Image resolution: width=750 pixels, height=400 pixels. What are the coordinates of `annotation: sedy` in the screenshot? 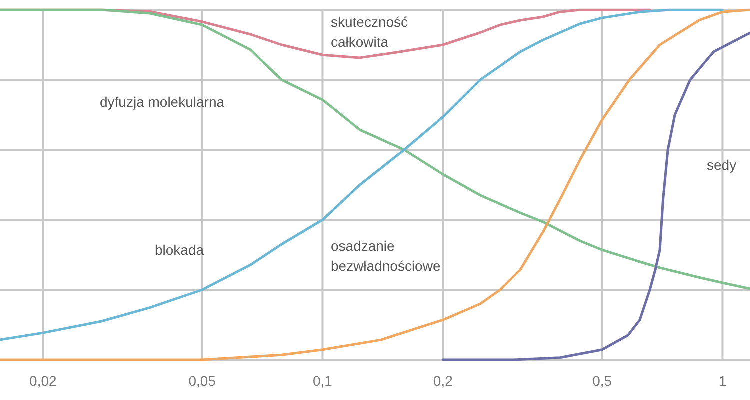 It's located at (722, 165).